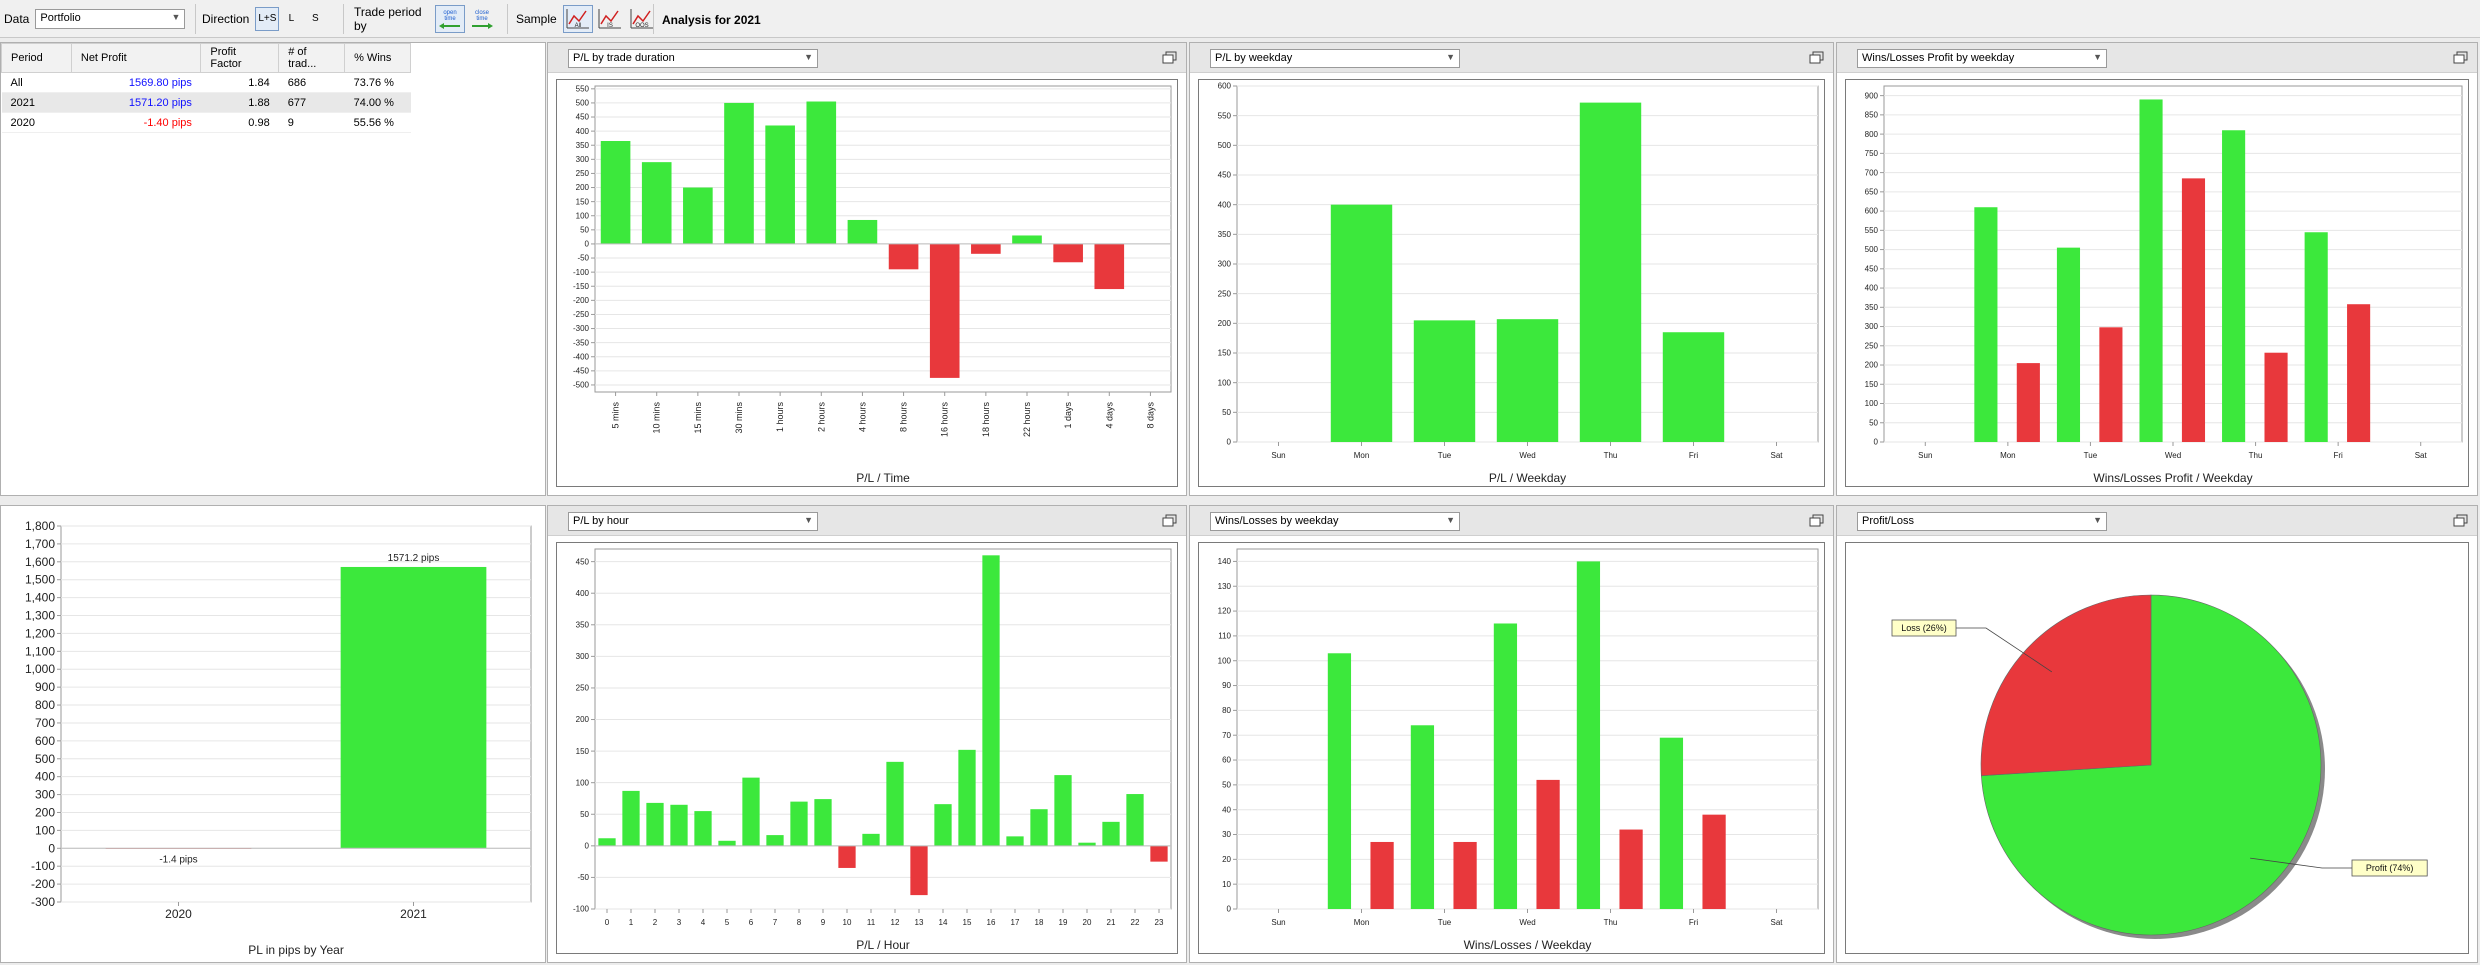 This screenshot has height=965, width=2480. I want to click on plot-area, so click(883, 239).